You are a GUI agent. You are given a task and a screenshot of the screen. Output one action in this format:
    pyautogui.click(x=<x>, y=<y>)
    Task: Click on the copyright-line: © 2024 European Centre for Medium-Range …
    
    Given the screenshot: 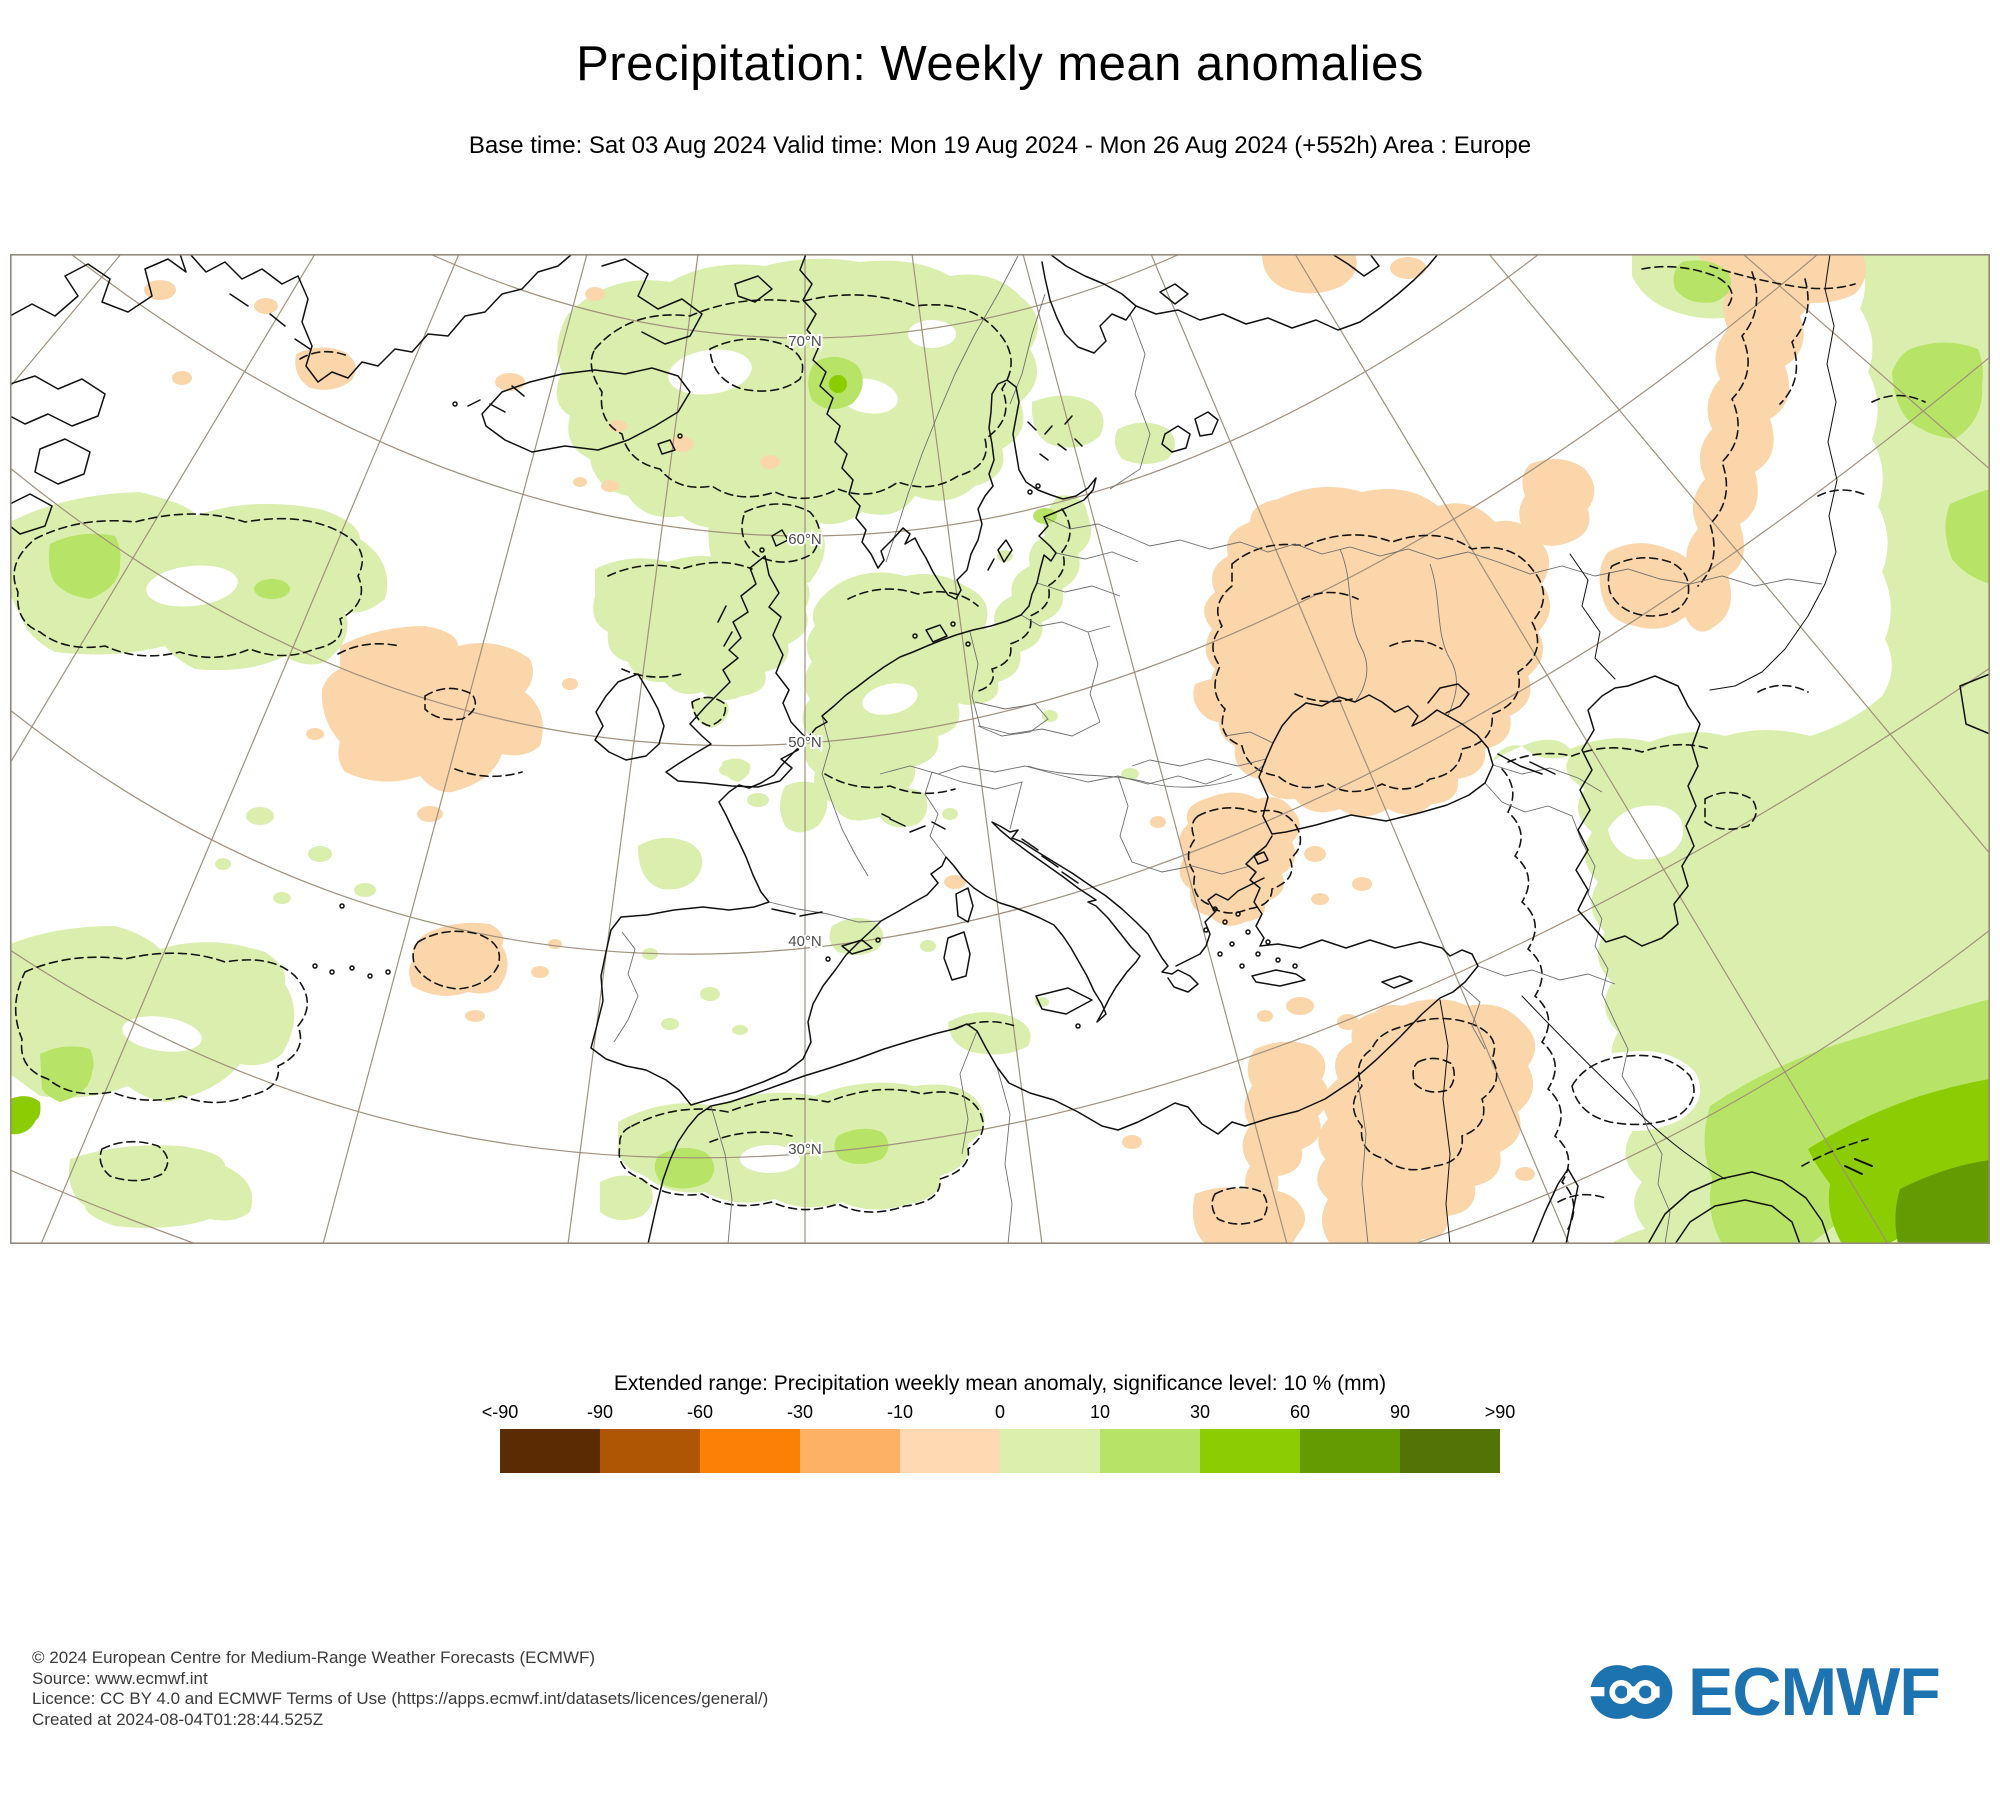 What is the action you would take?
    pyautogui.click(x=314, y=1657)
    